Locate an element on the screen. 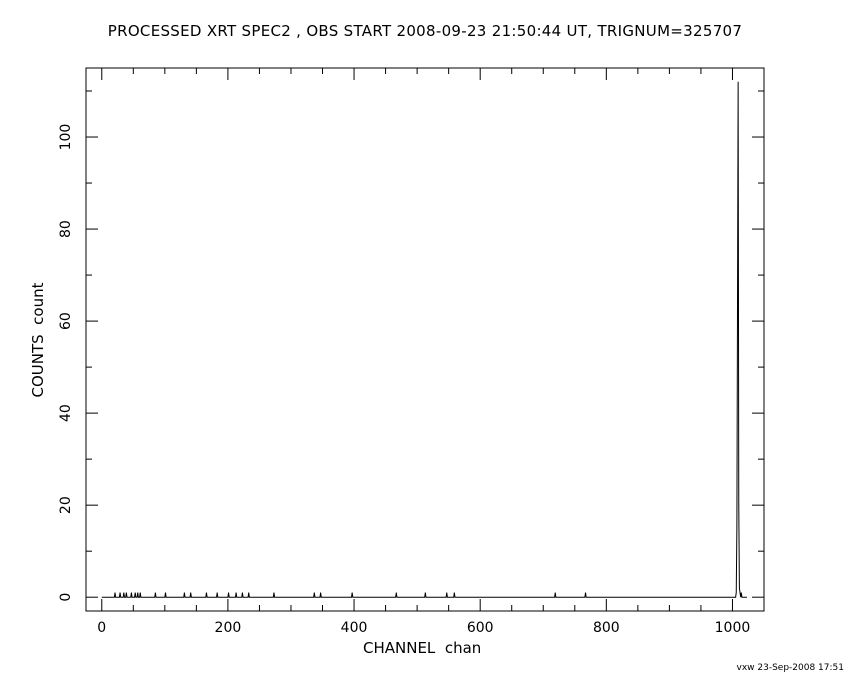 This screenshot has height=680, width=850. x-tick-label: 200 is located at coordinates (228, 628).